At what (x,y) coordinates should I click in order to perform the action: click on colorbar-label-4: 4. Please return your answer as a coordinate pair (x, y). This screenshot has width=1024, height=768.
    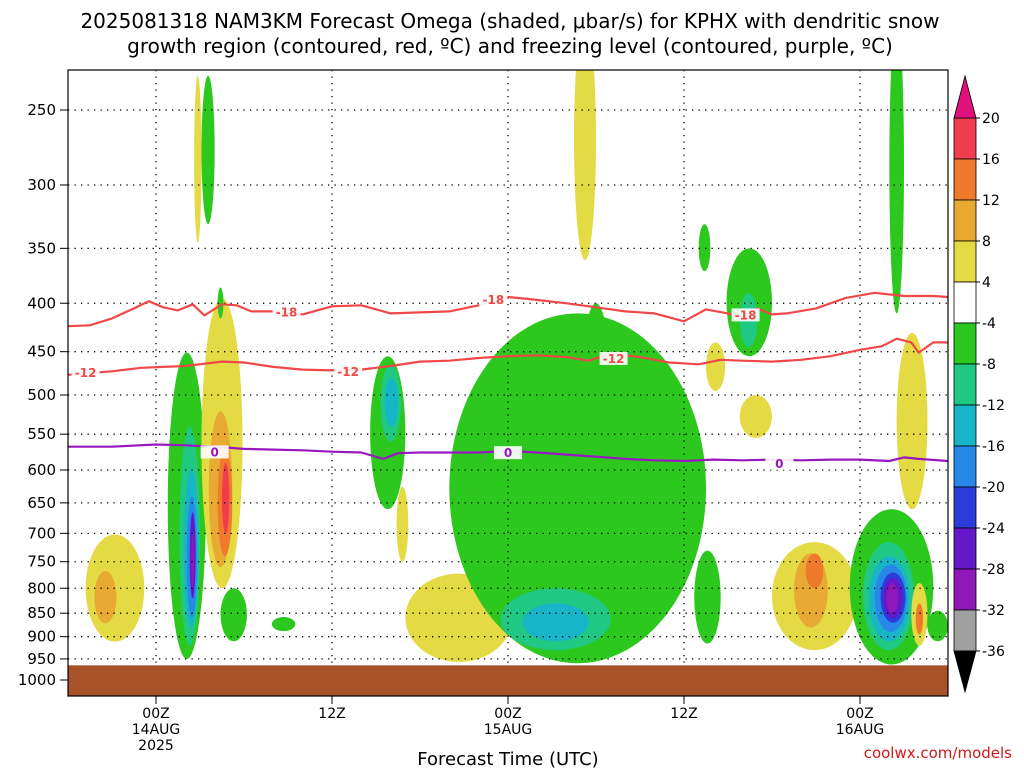
    Looking at the image, I should click on (986, 283).